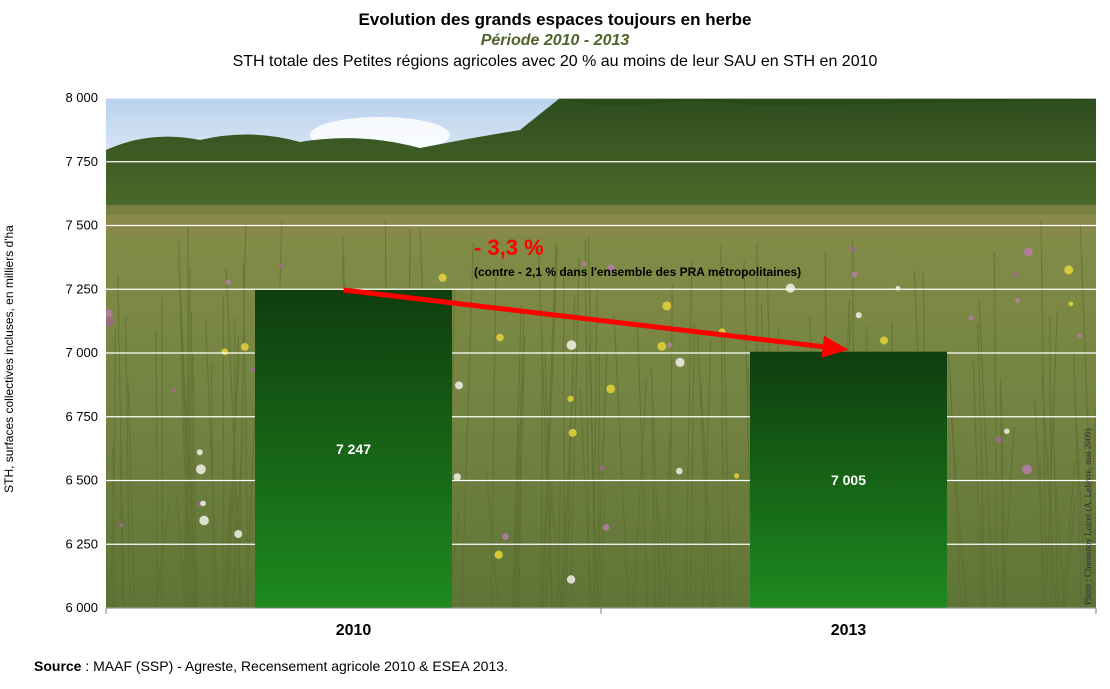 This screenshot has width=1110, height=689. Describe the element at coordinates (81, 161) in the screenshot. I see `y-tick-label: 7 750` at that location.